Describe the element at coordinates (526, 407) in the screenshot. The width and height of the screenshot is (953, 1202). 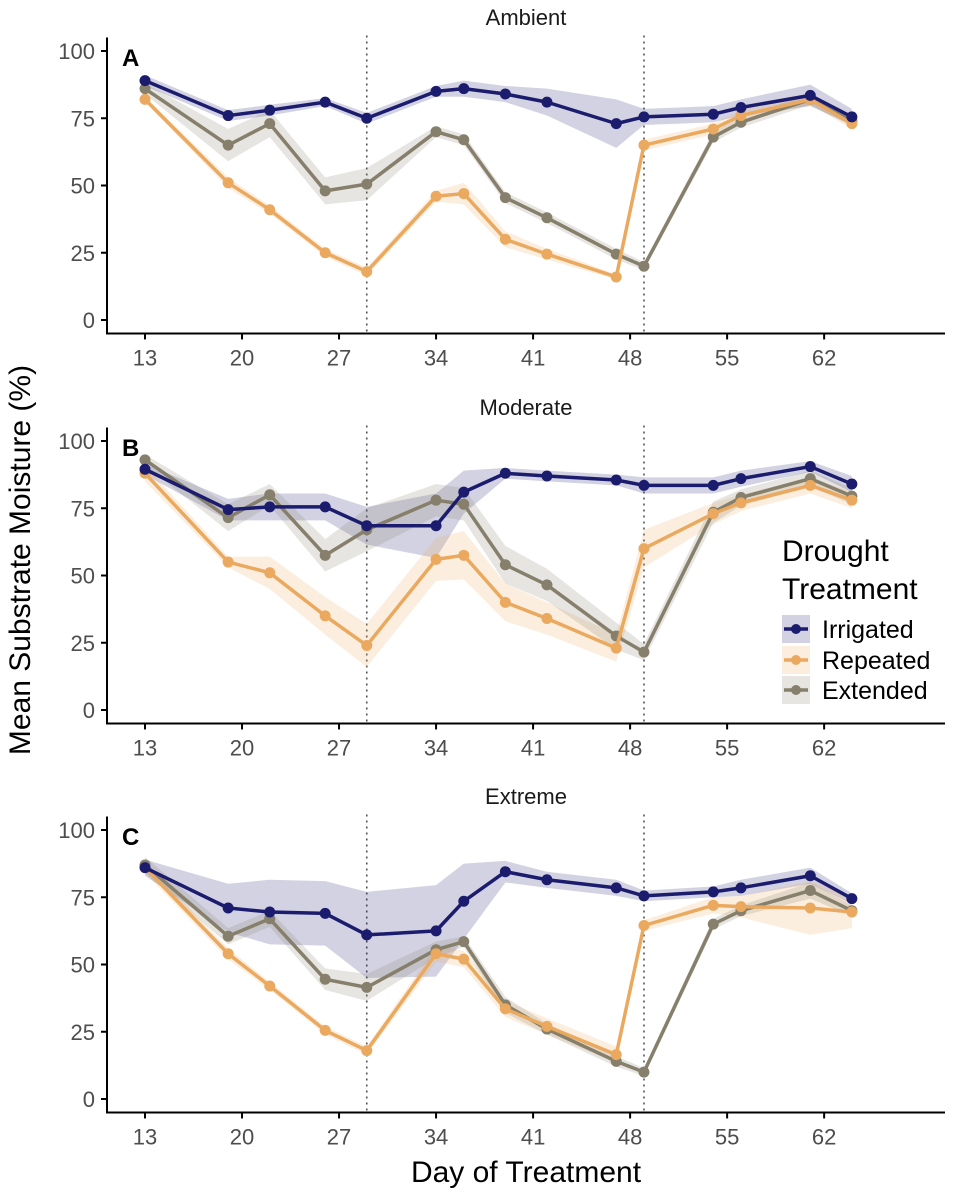
I see `panel-title: Moderate` at that location.